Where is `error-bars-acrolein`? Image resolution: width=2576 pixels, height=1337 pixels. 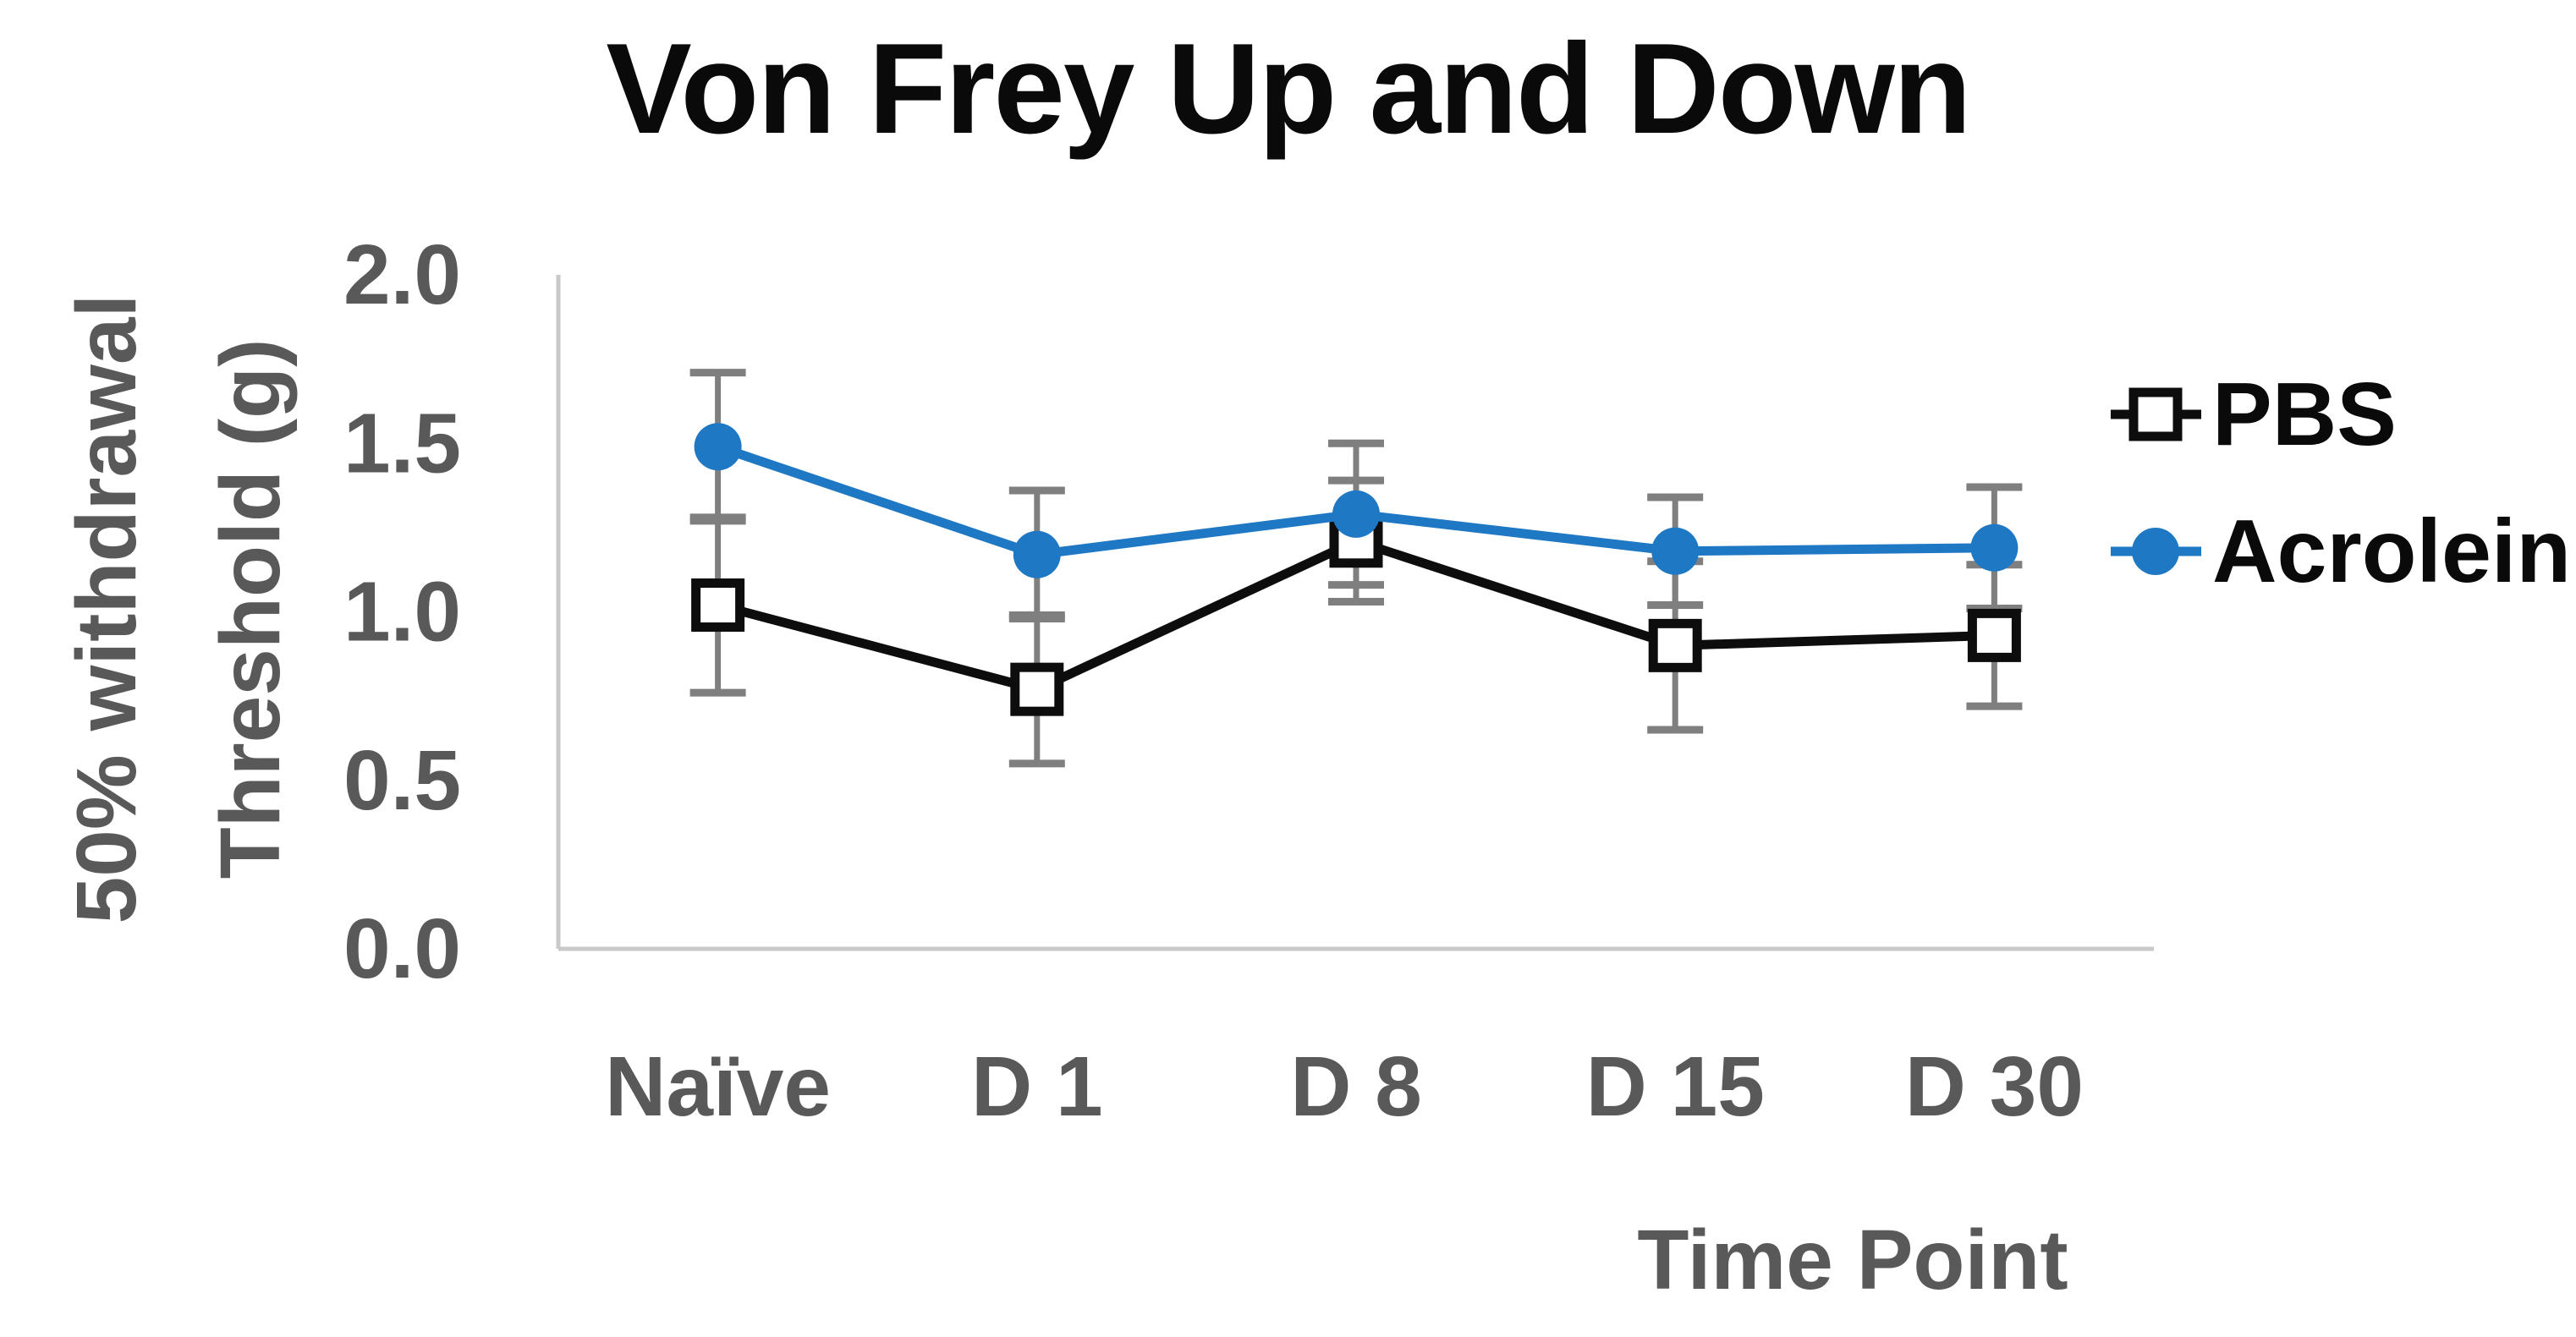
error-bars-acrolein is located at coordinates (1356, 495).